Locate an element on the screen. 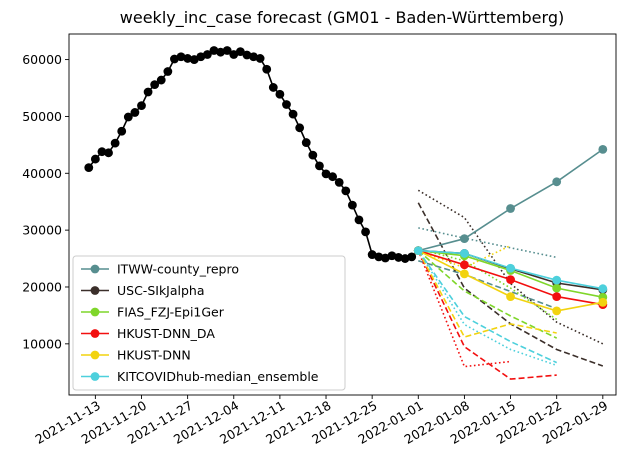  series-0-lower-band-line is located at coordinates (487, 285).